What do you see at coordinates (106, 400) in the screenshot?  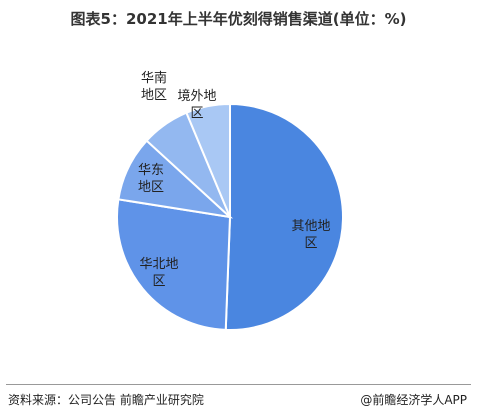 I see `source-note: 资料来源：公司公告 前瞻产业研究院` at bounding box center [106, 400].